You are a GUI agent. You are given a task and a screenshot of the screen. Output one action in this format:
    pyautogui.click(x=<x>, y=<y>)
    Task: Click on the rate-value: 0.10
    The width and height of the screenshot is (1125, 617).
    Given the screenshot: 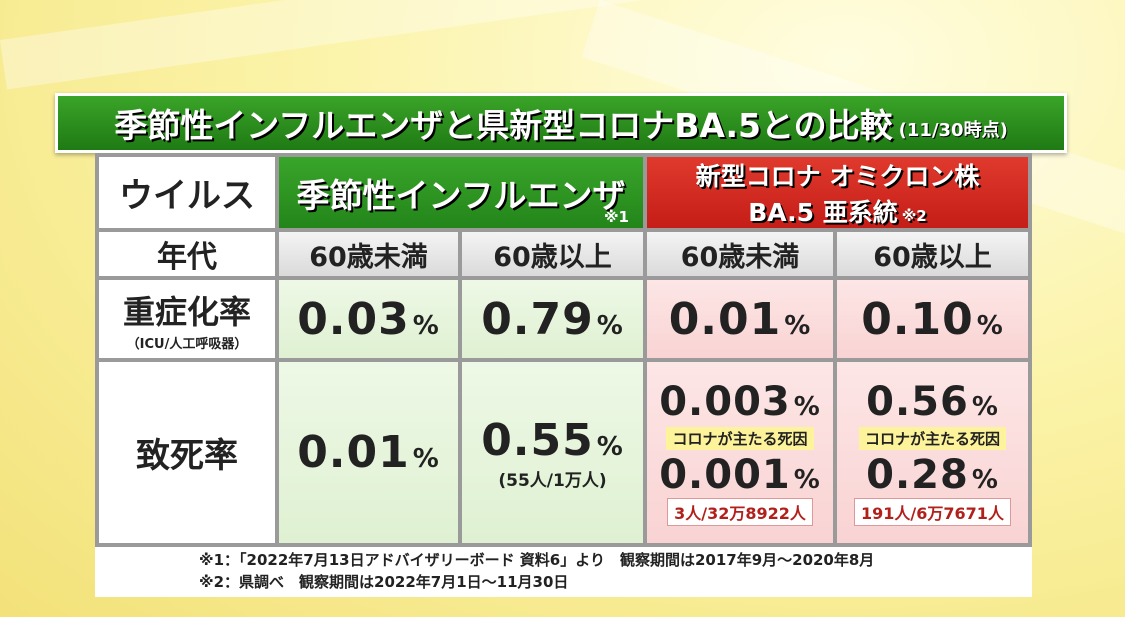 What is the action you would take?
    pyautogui.click(x=917, y=319)
    